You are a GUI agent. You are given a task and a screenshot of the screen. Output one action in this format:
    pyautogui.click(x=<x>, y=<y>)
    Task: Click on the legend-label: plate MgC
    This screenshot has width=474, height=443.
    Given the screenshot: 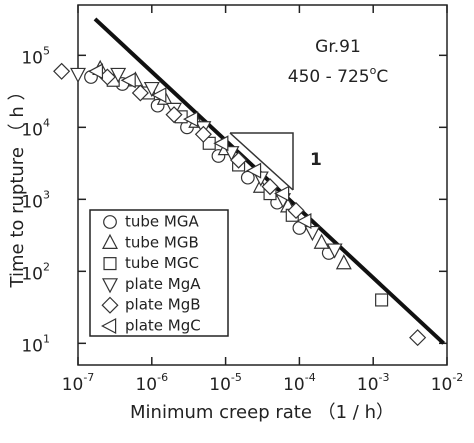 What is the action you would take?
    pyautogui.click(x=163, y=326)
    